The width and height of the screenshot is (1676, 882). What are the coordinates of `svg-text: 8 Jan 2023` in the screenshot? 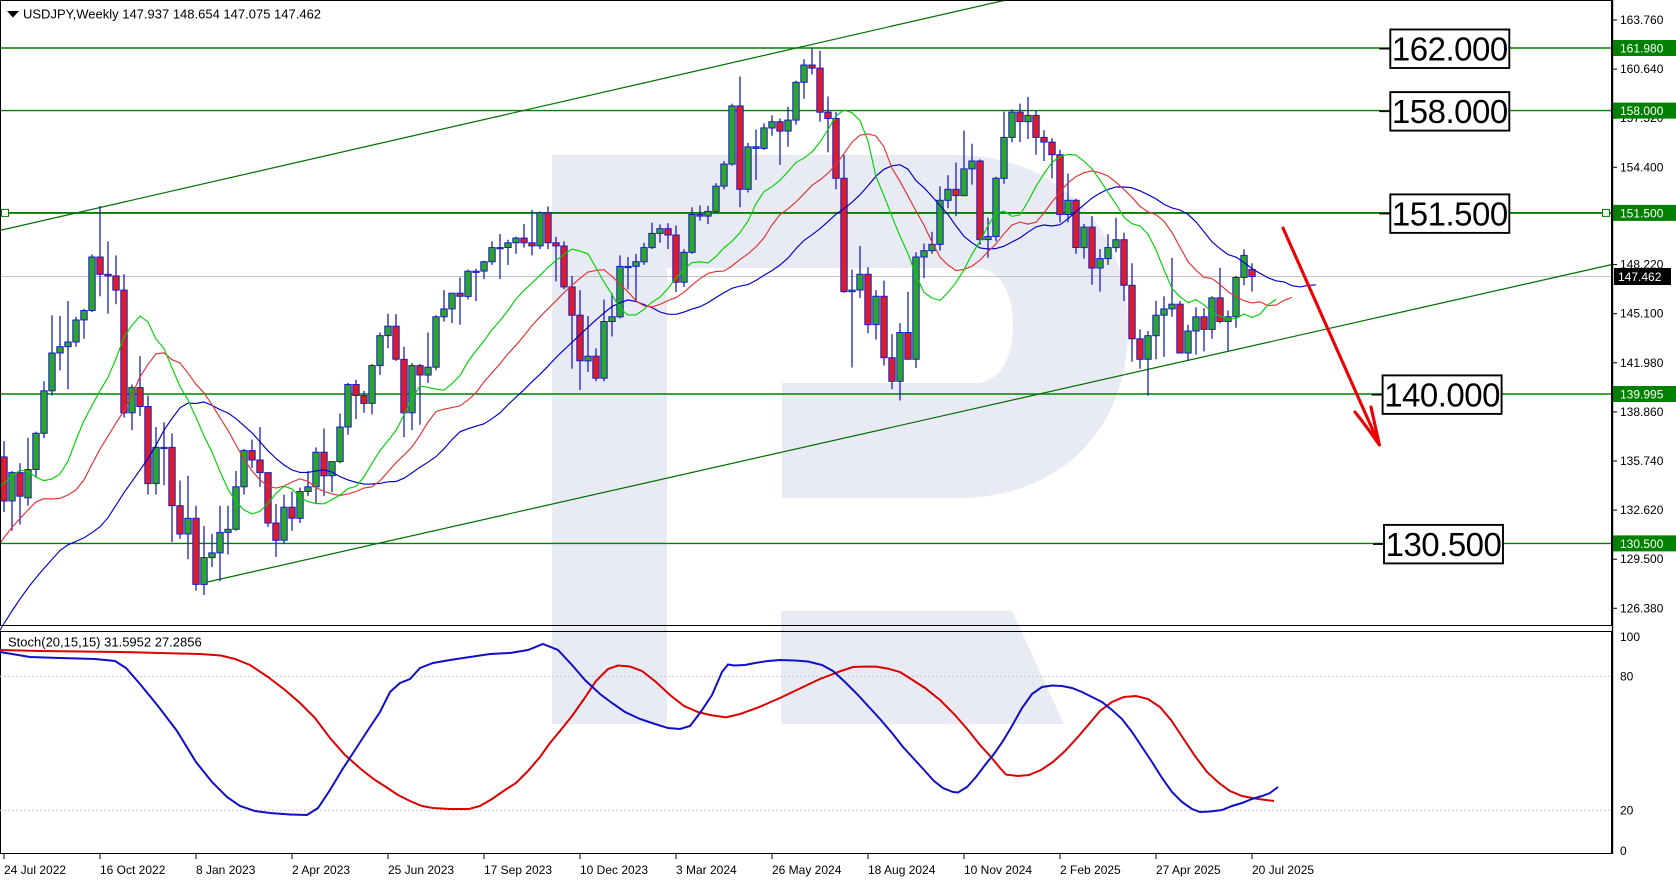 It's located at (226, 870).